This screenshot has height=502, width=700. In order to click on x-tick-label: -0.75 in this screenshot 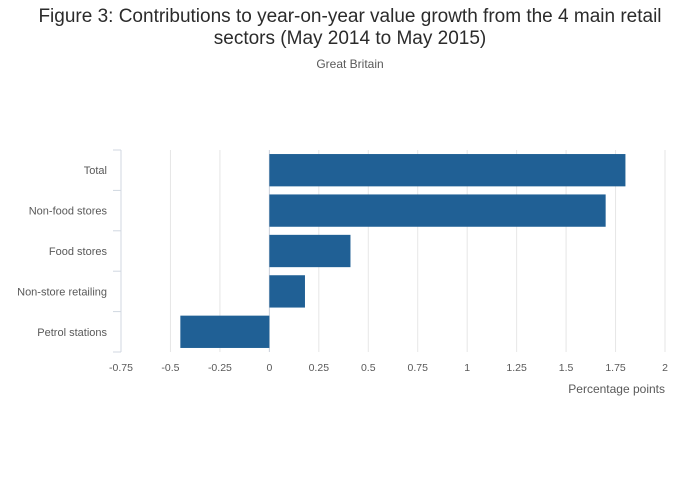, I will do `click(121, 368)`.